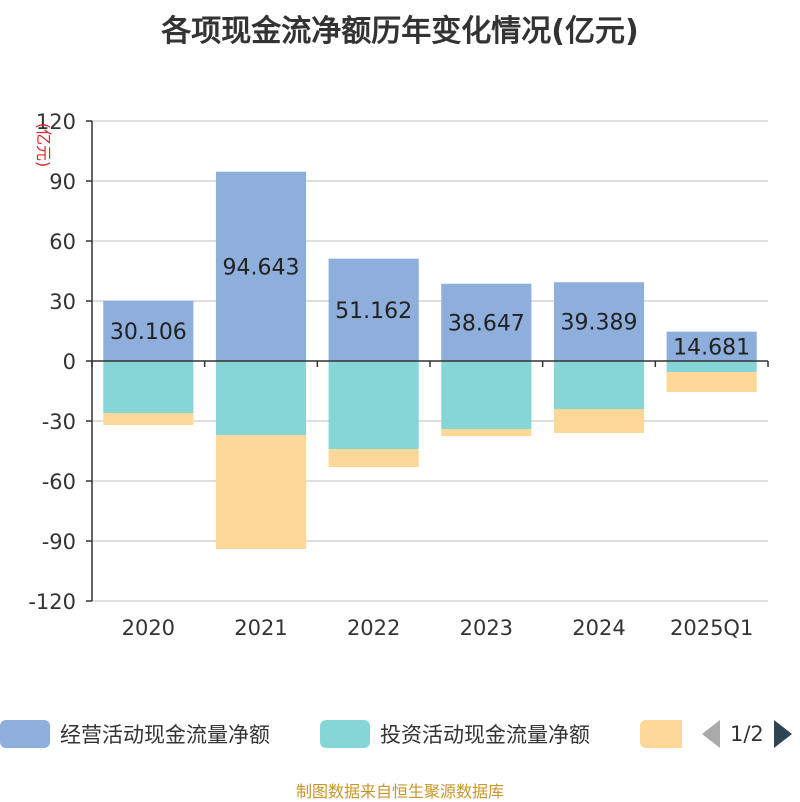 The image size is (800, 802). Describe the element at coordinates (62, 242) in the screenshot. I see `y-tick-label: 60` at that location.